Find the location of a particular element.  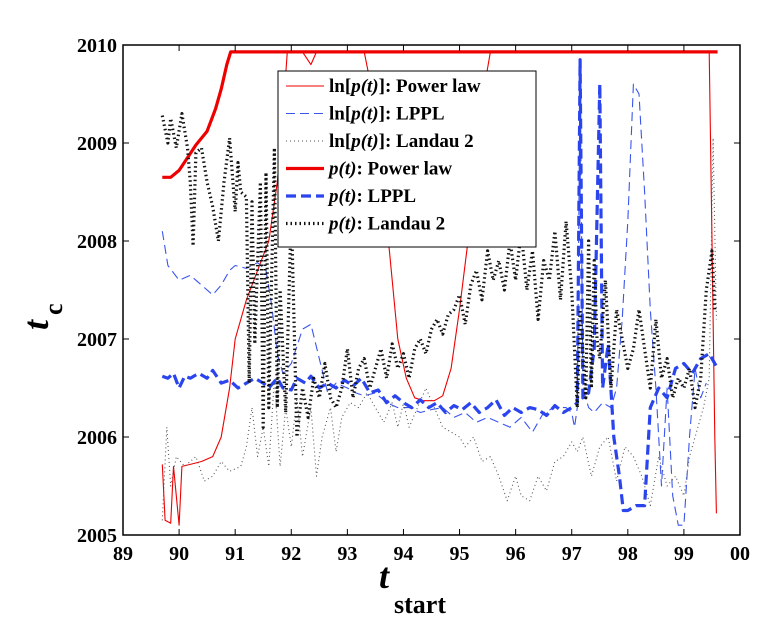

x-tick-label: 98 is located at coordinates (628, 554).